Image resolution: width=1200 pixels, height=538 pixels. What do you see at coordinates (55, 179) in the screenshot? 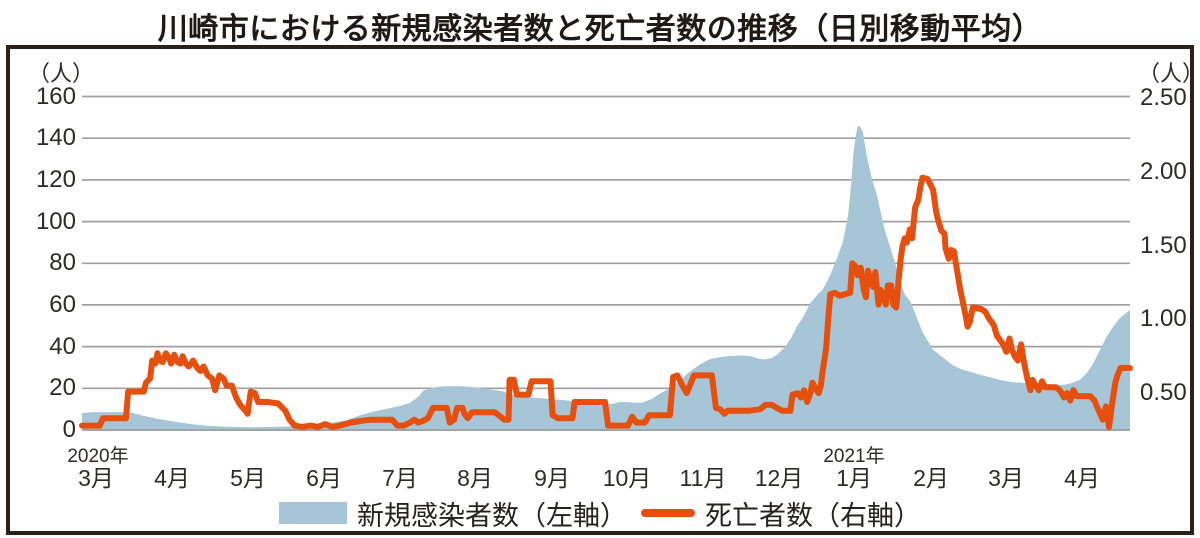
I see `left-axis-tick: 120` at bounding box center [55, 179].